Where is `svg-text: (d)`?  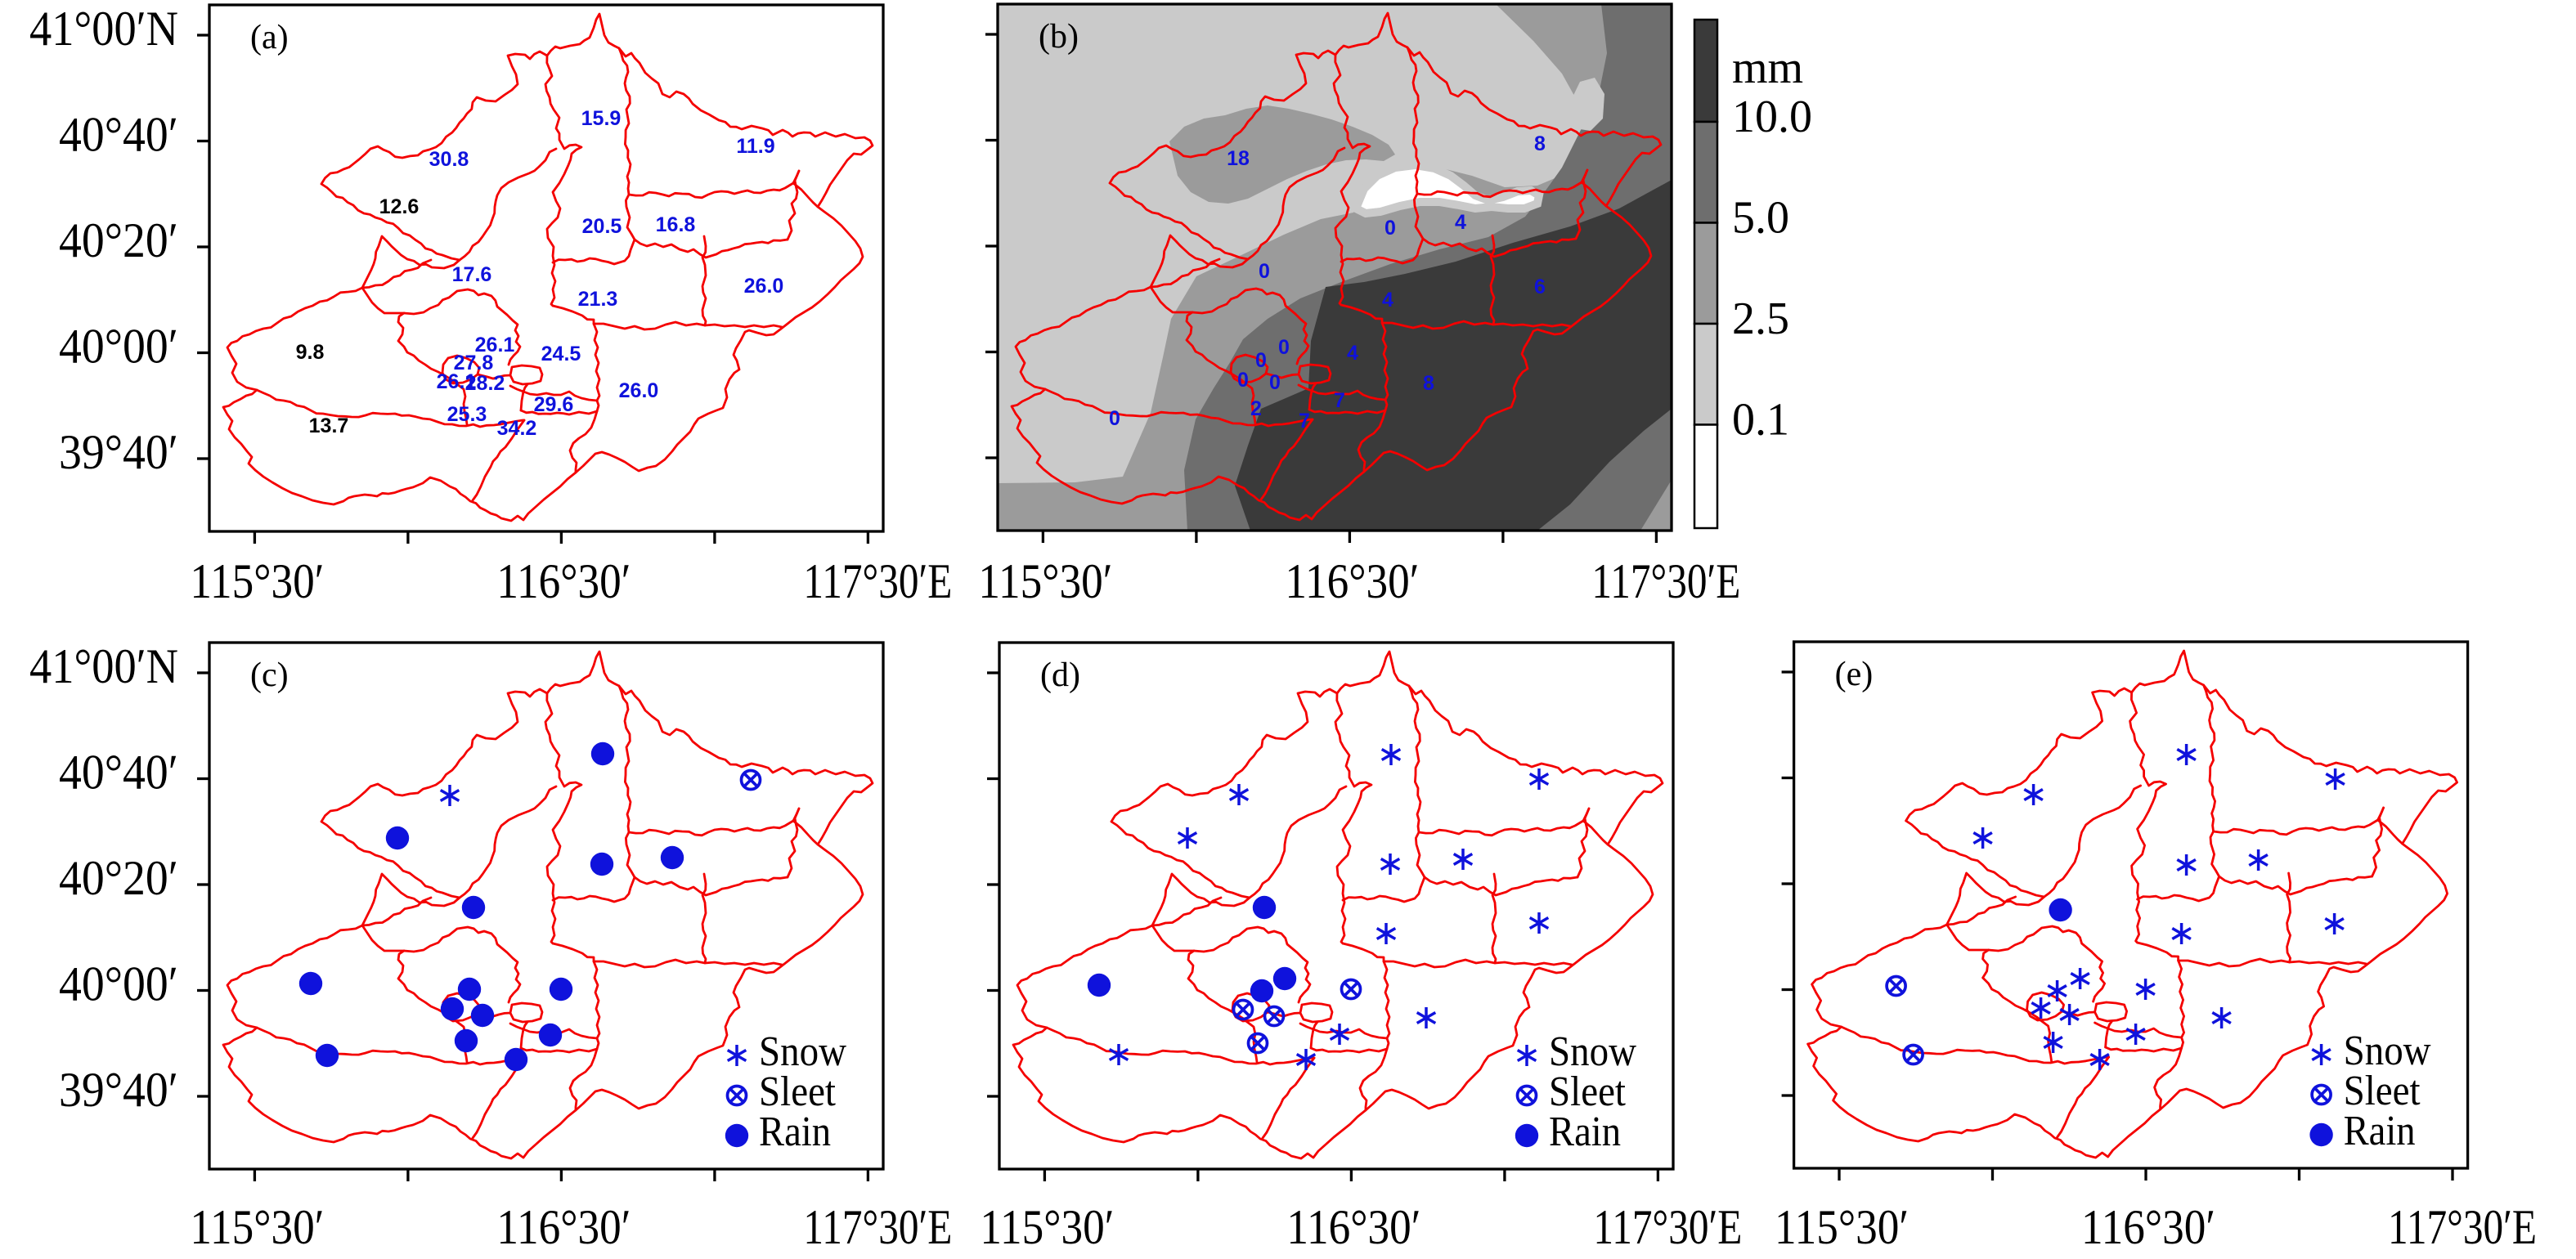 svg-text: (d) is located at coordinates (1060, 675).